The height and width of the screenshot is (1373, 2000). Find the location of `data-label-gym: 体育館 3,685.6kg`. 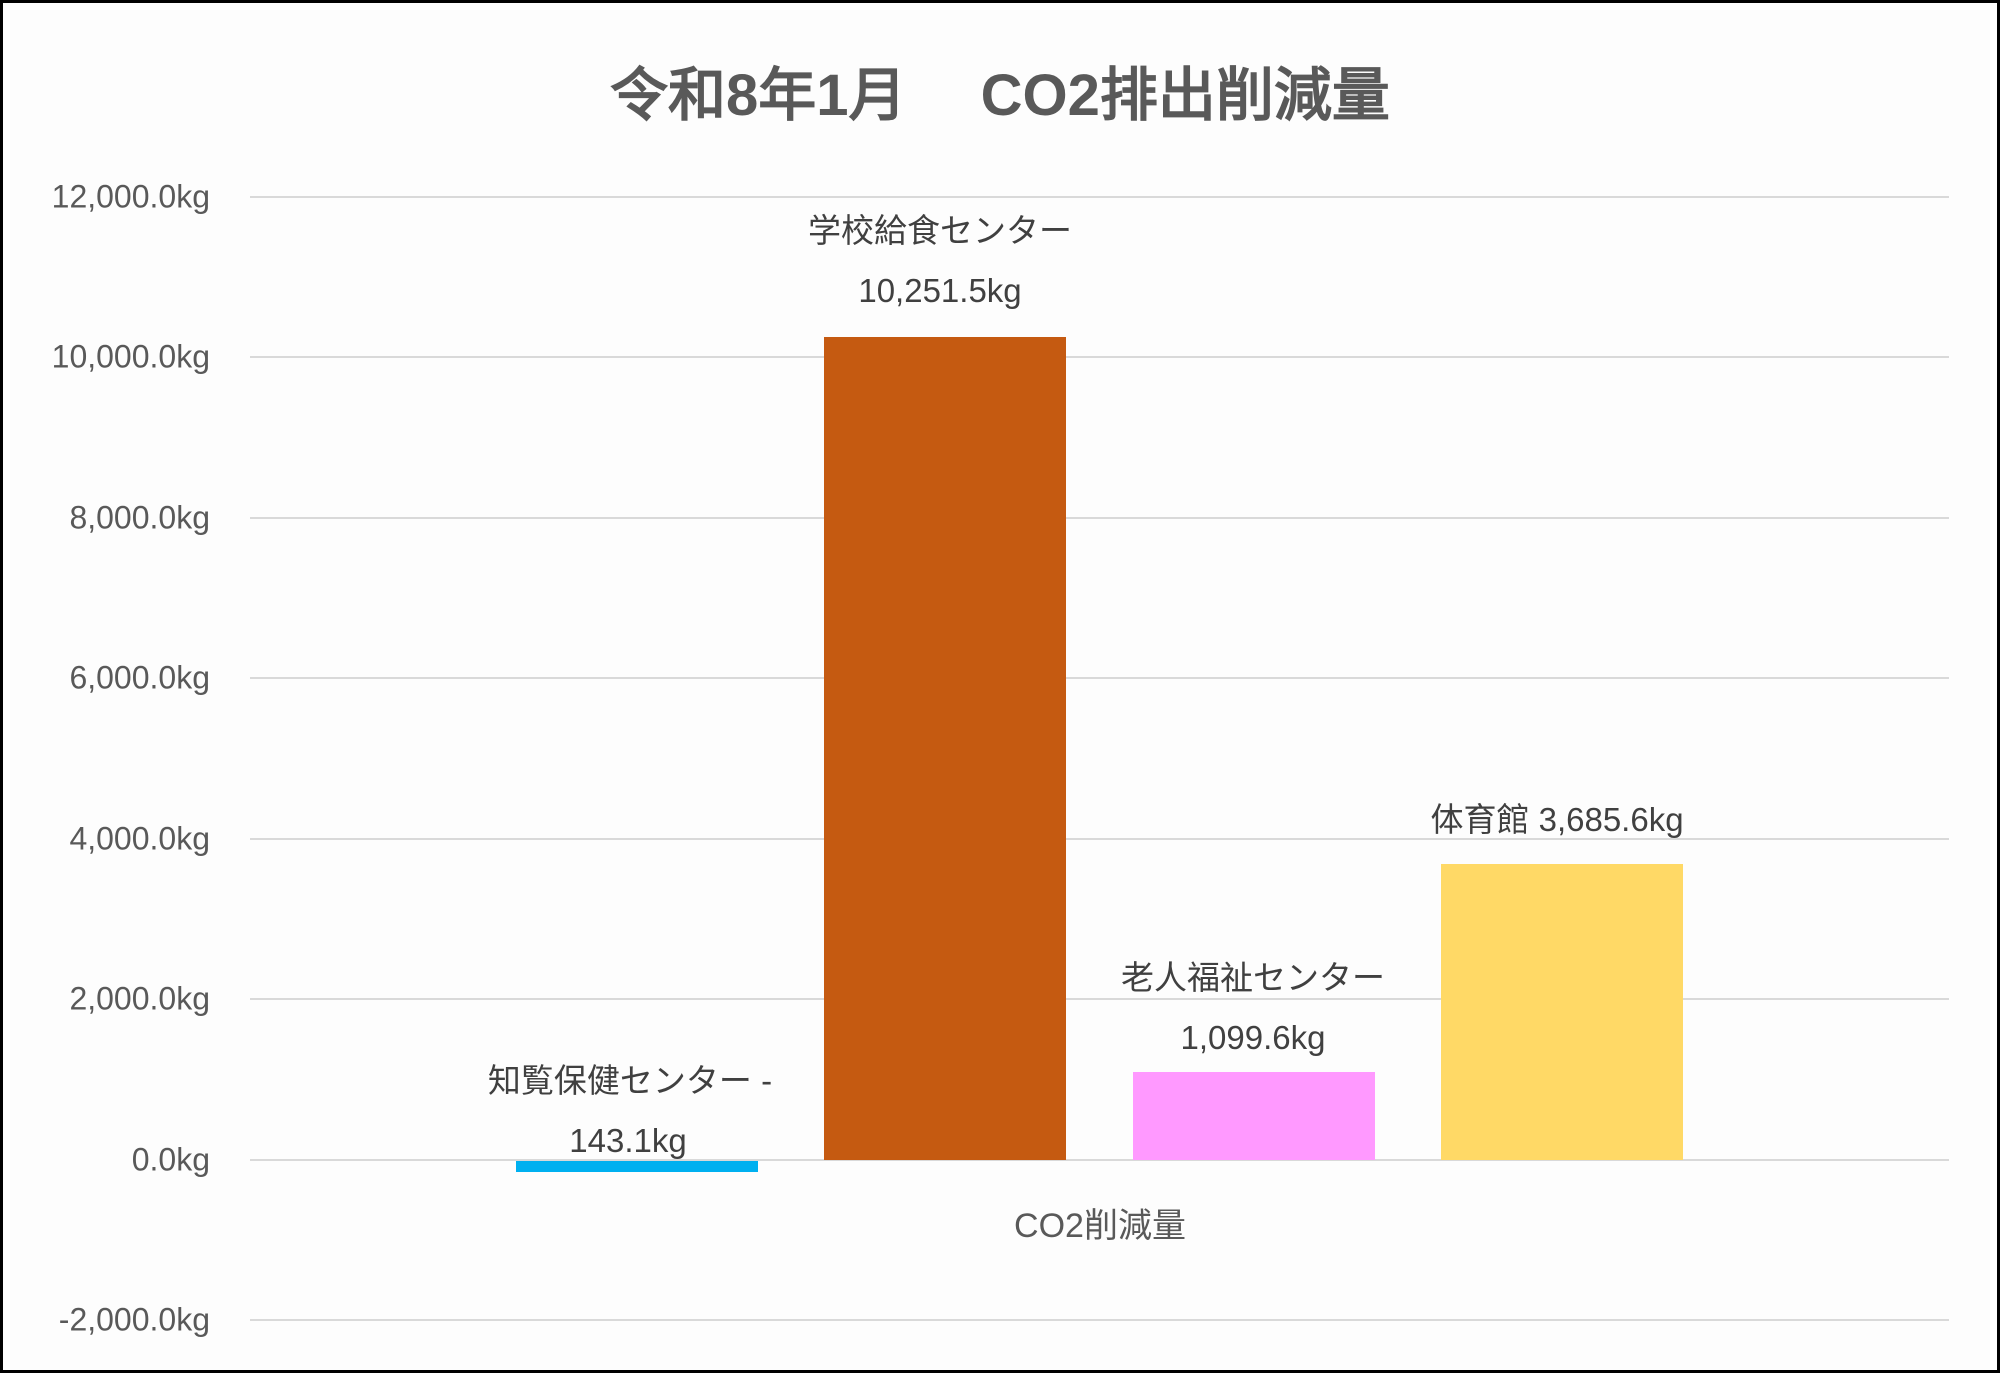

data-label-gym: 体育館 3,685.6kg is located at coordinates (1557, 819).